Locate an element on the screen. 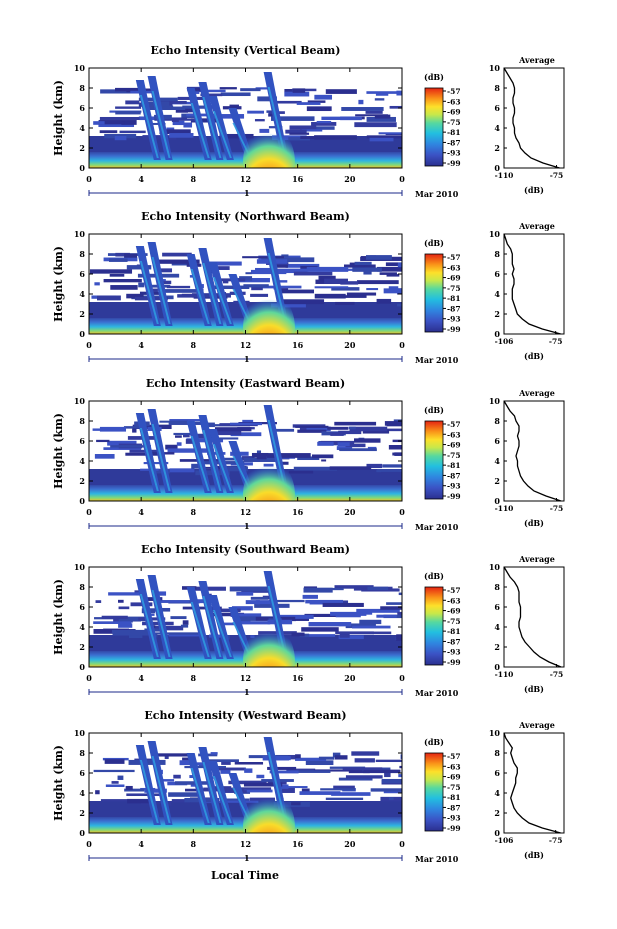 The image size is (617, 929). date-label: Mar 2010 is located at coordinates (437, 360).